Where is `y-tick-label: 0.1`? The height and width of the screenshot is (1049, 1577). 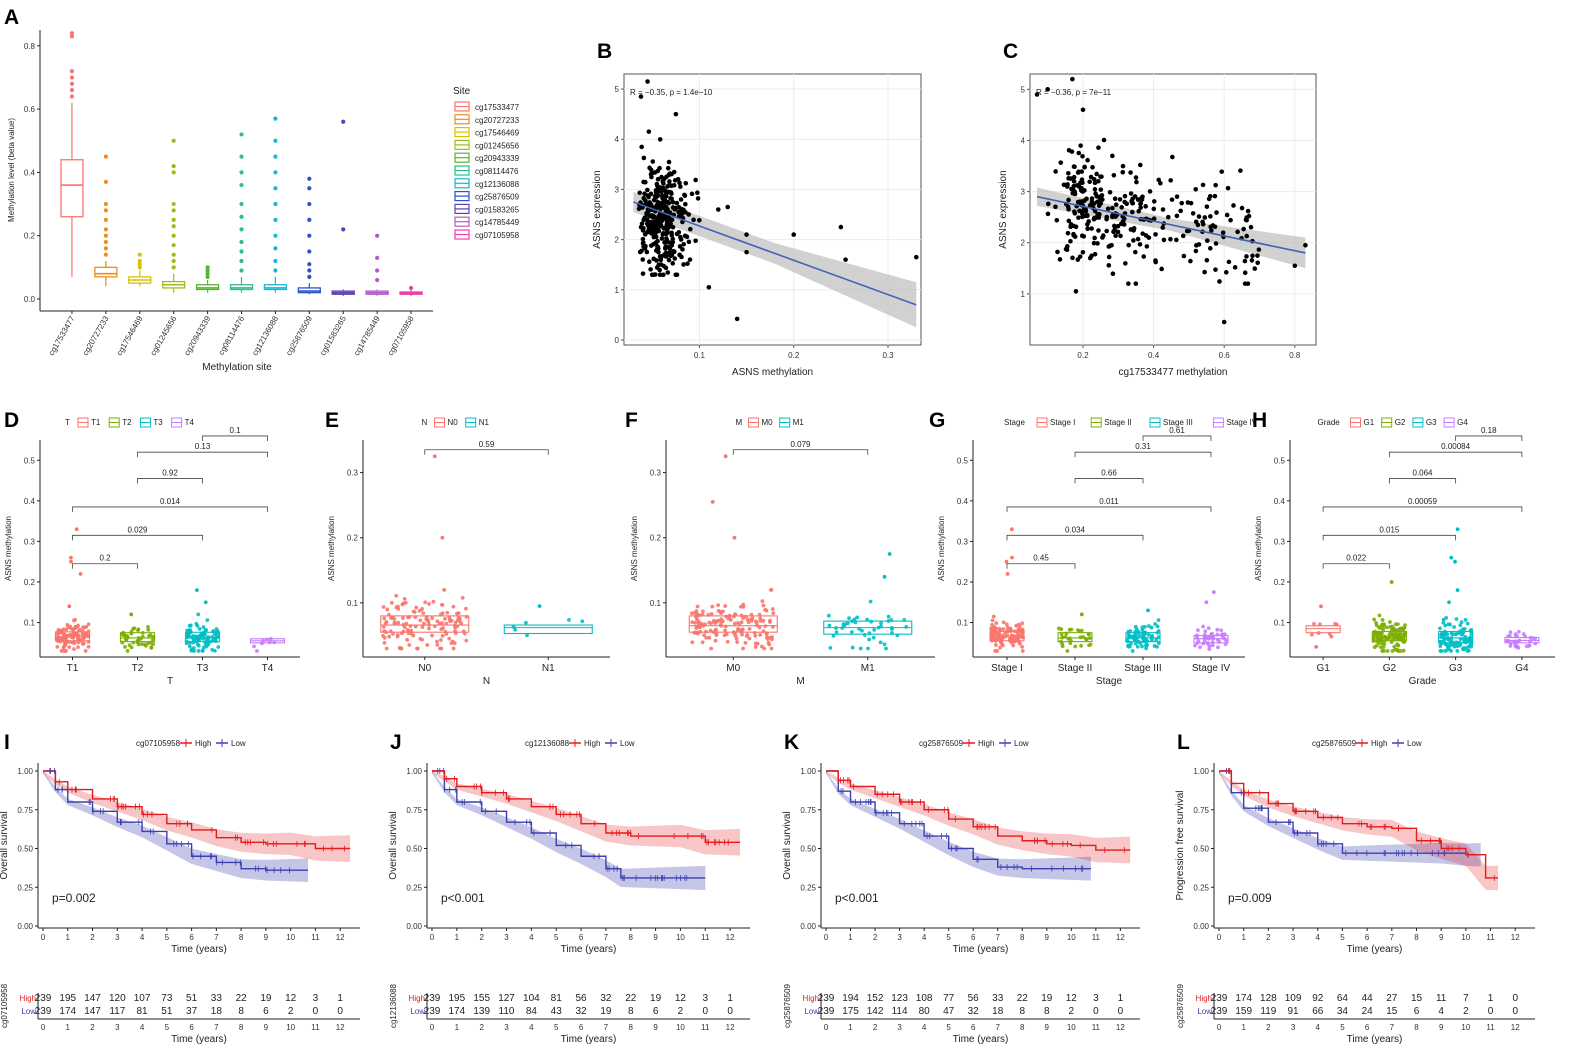 y-tick-label: 0.1 is located at coordinates (656, 603).